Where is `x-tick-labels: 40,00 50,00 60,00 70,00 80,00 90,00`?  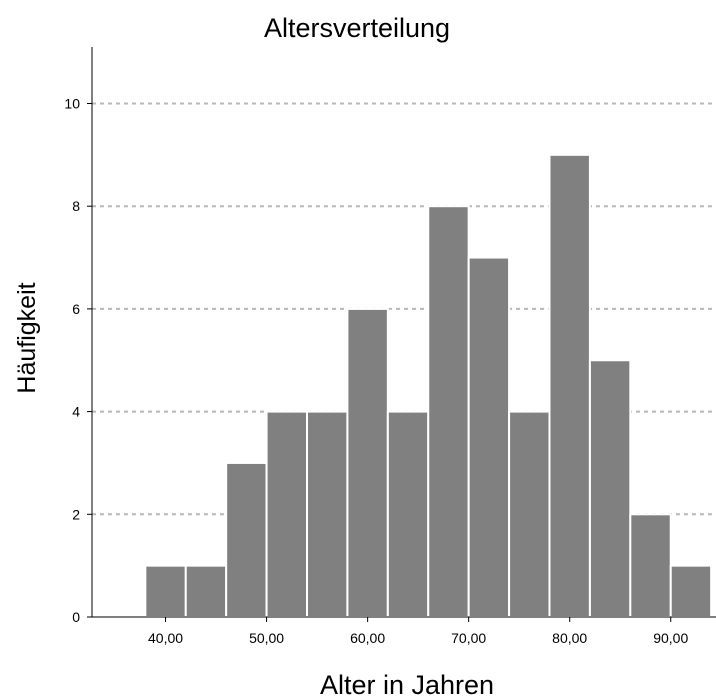 x-tick-labels: 40,00 50,00 60,00 70,00 80,00 90,00 is located at coordinates (418, 638).